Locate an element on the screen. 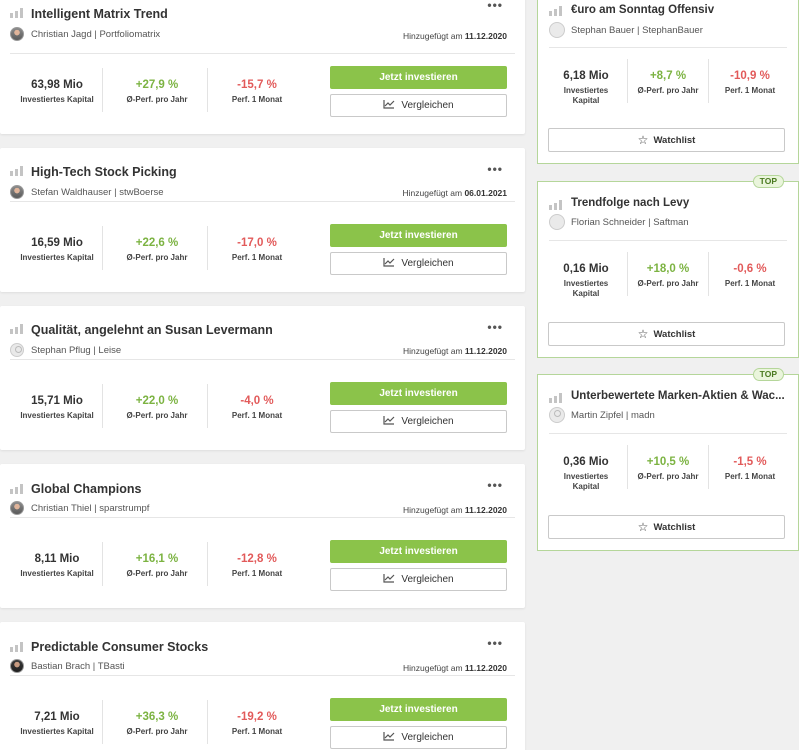 The width and height of the screenshot is (799, 750). invested-capital: 6,18 Mio Investiertes Kapital is located at coordinates (586, 87).